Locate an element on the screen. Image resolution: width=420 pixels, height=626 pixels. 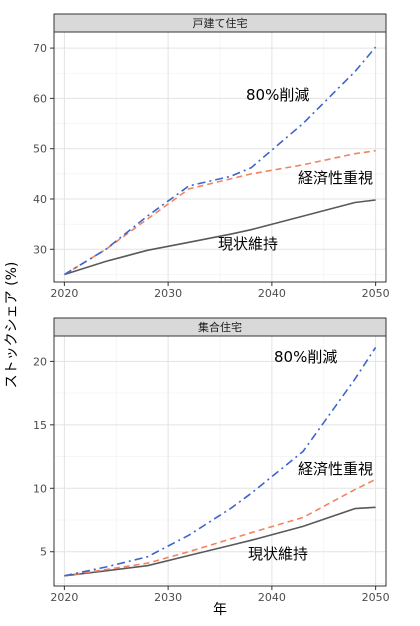
y-tick-label: 10 is located at coordinates (40, 488).